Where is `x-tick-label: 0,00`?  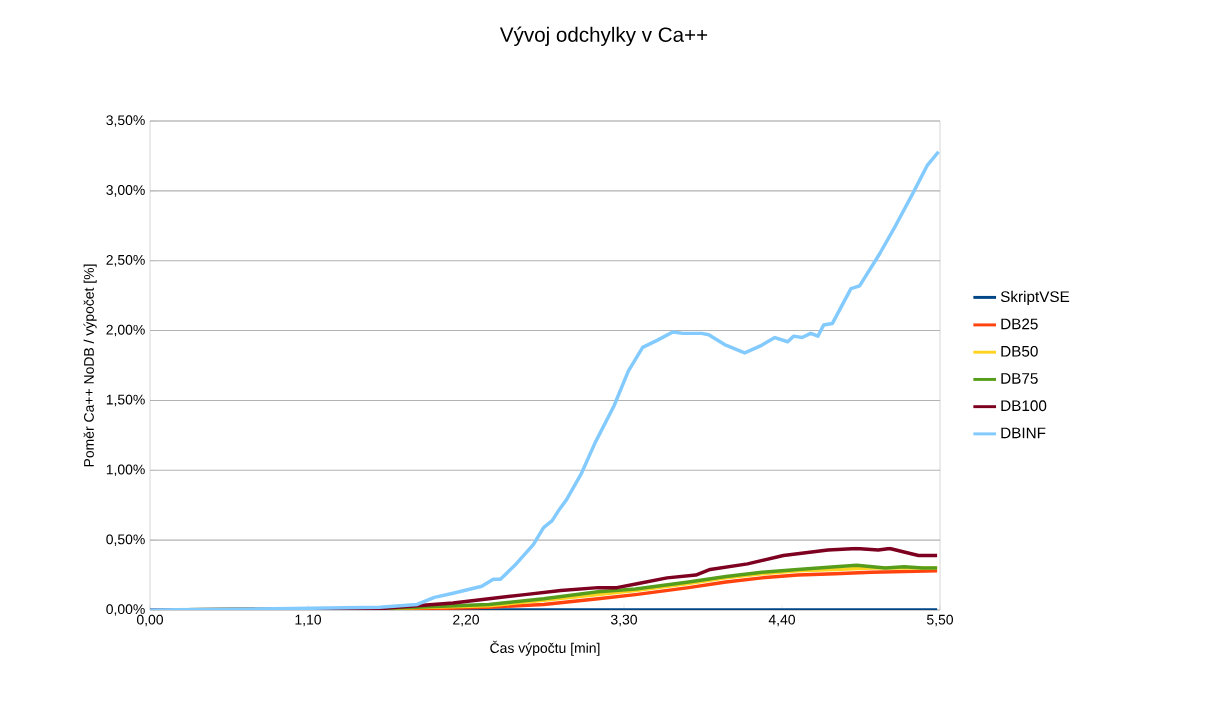
x-tick-label: 0,00 is located at coordinates (150, 620).